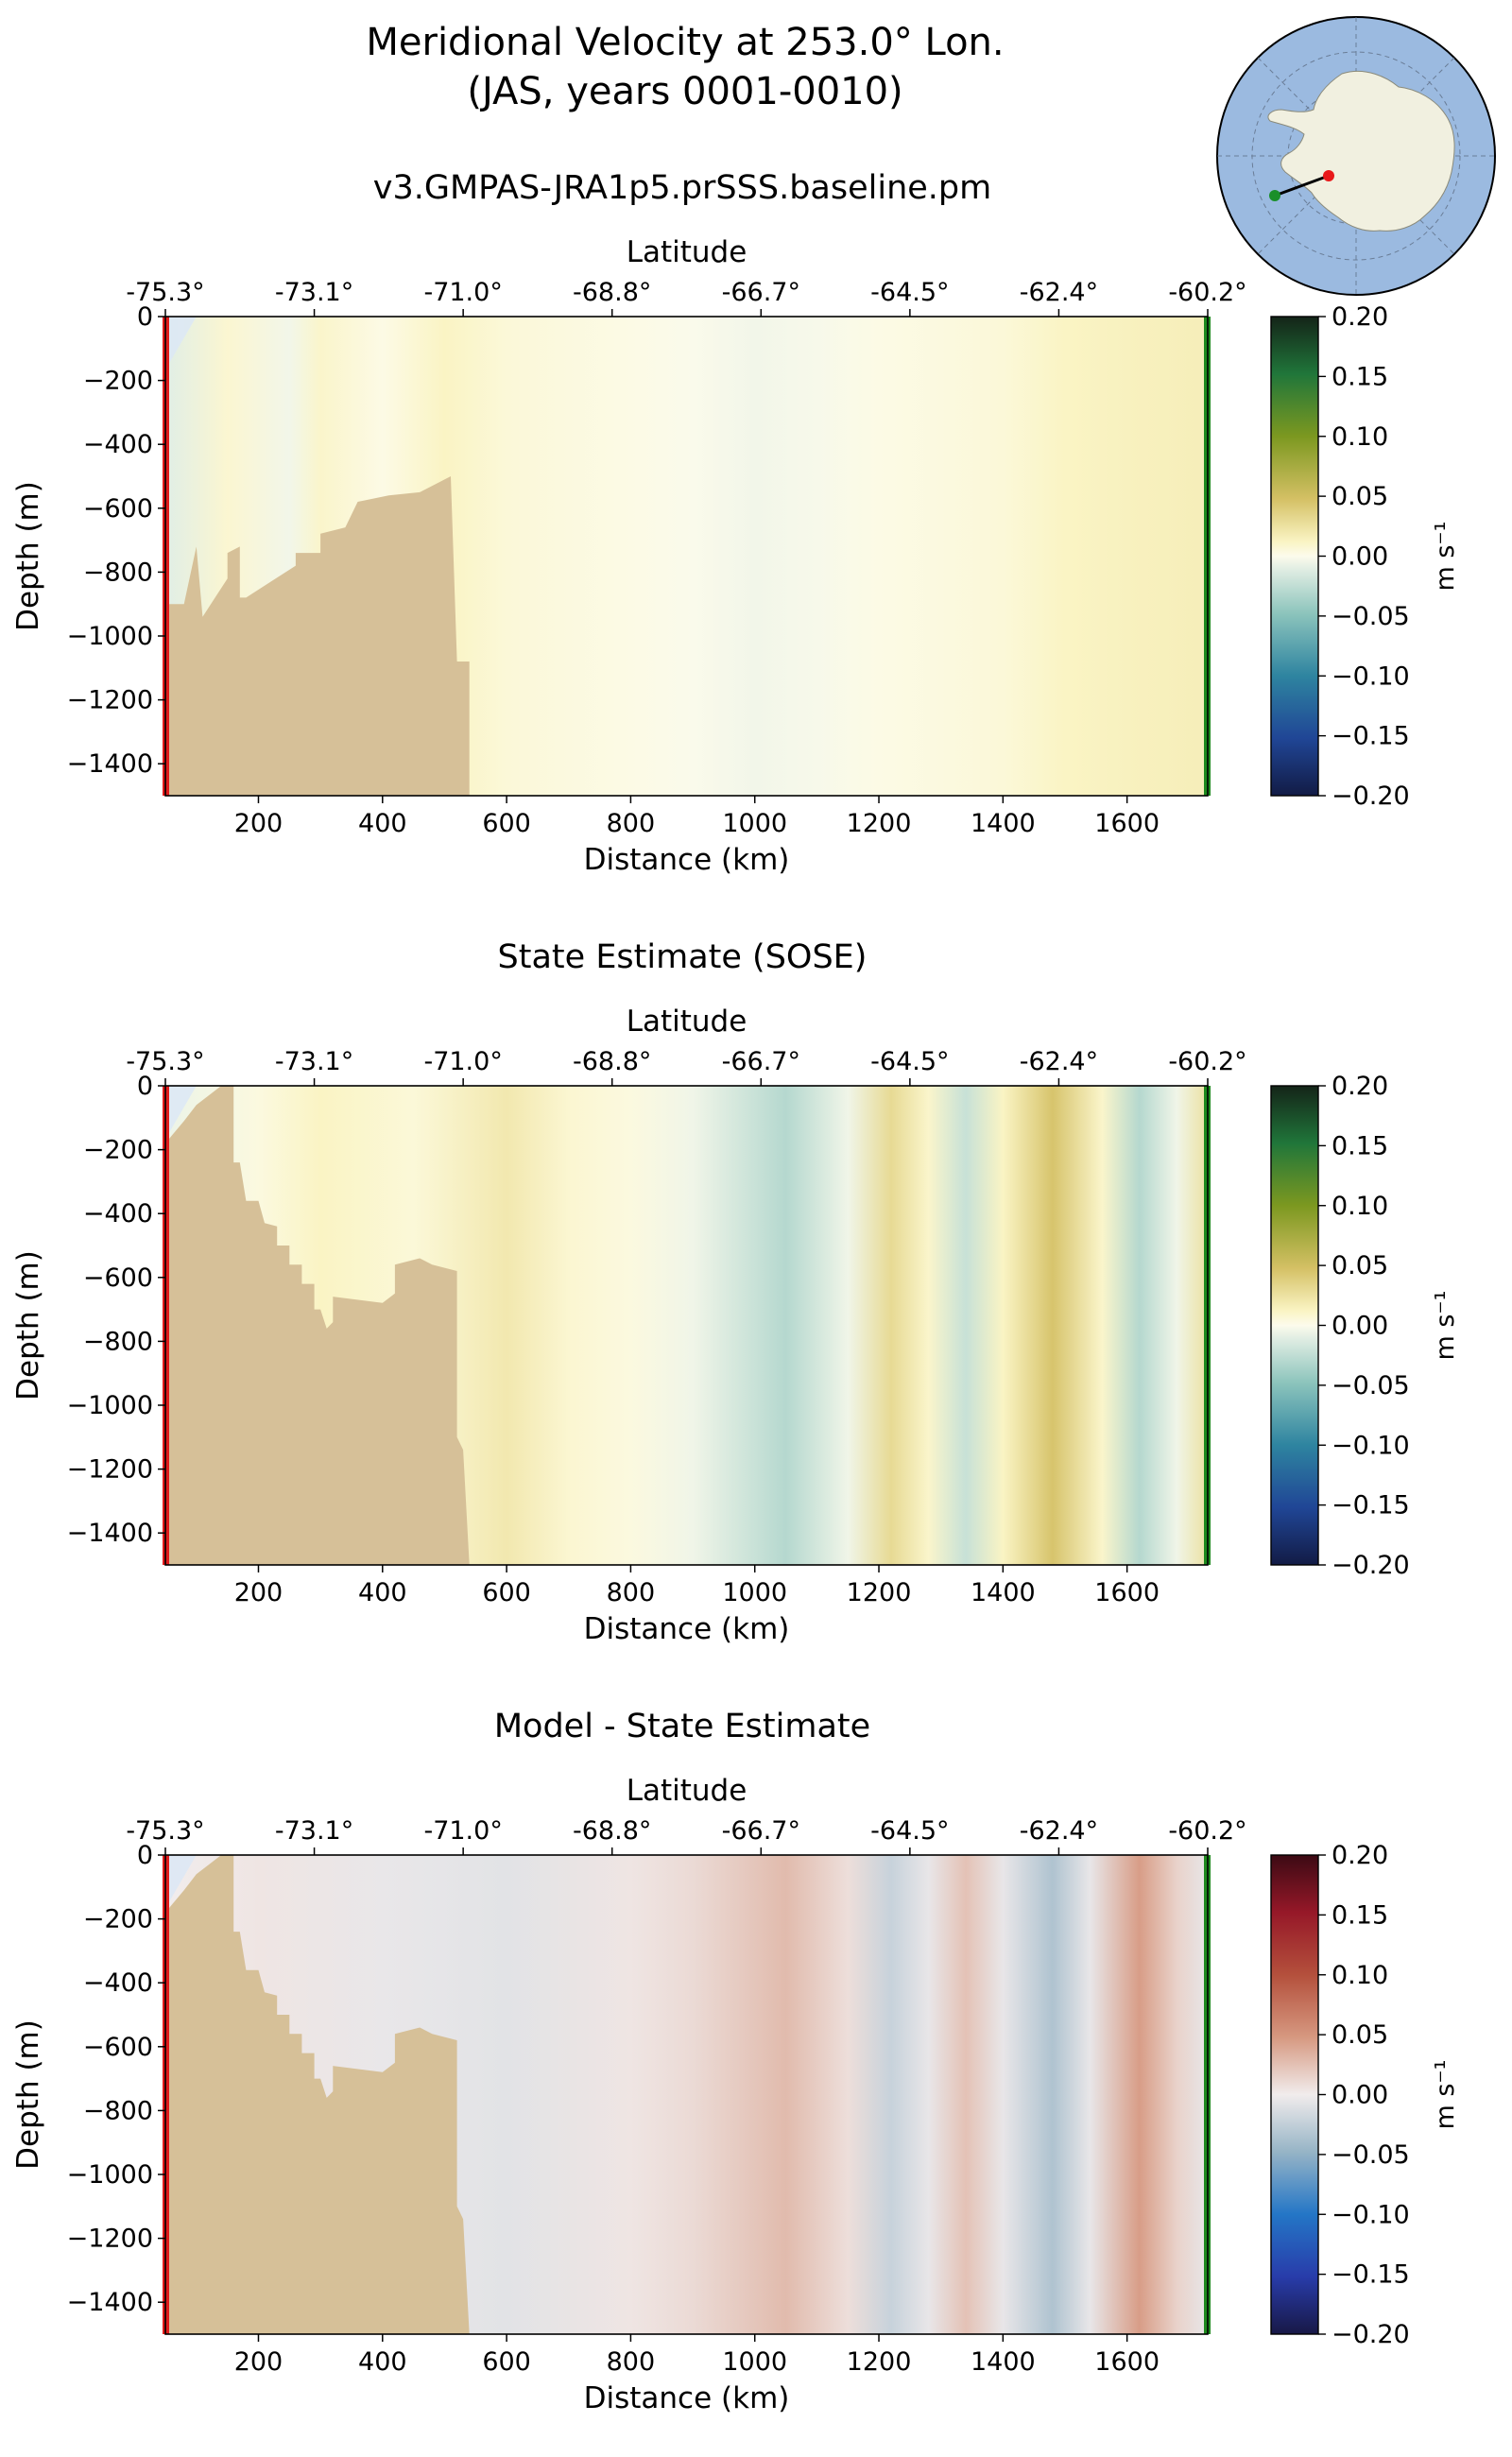 The height and width of the screenshot is (2457, 1512). I want to click on panel-title: v3.GMPAS-JRA1p5.prSSS.baseline.pm, so click(682, 188).